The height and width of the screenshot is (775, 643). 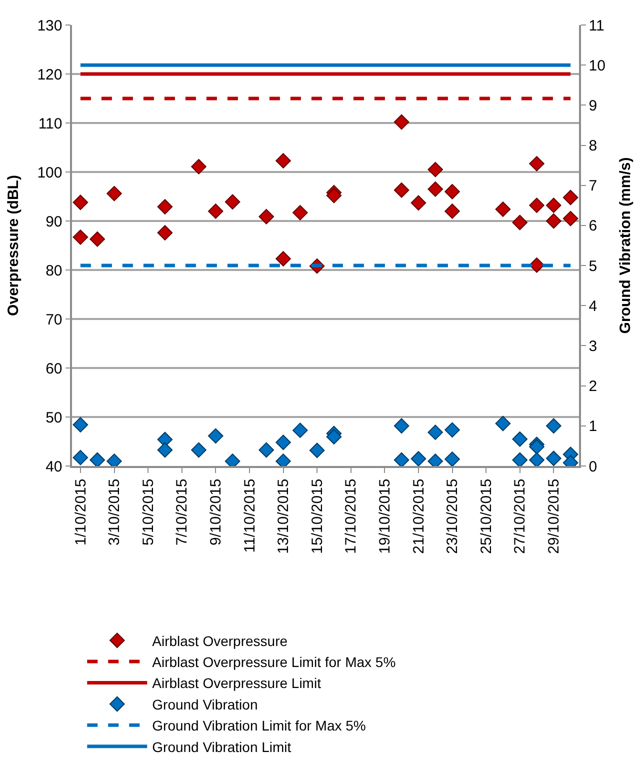 What do you see at coordinates (50, 123) in the screenshot?
I see `y-tick-label: 110` at bounding box center [50, 123].